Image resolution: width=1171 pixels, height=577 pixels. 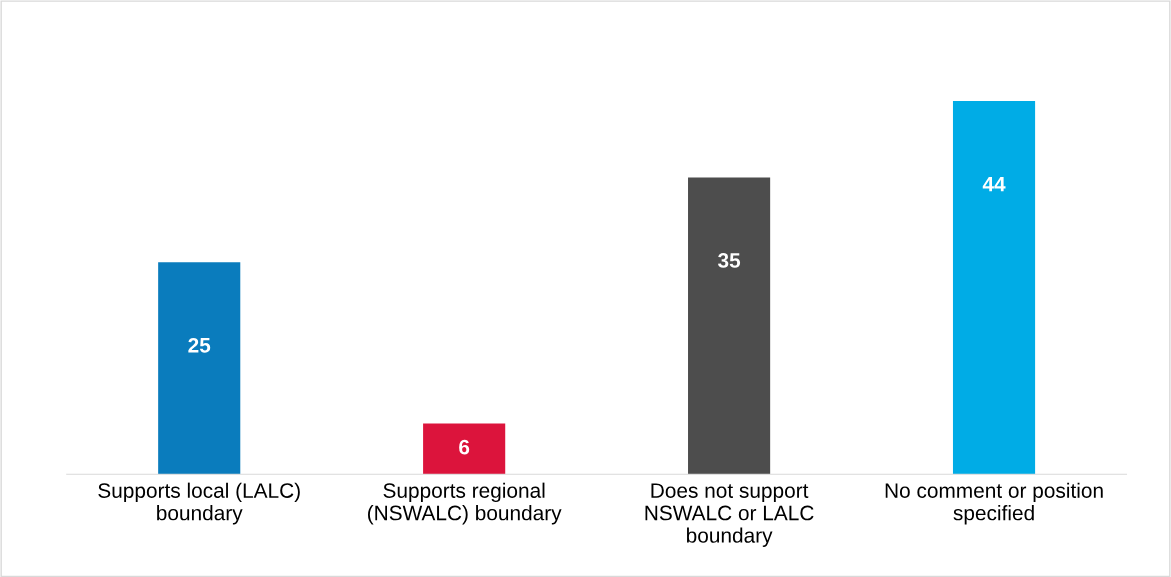 I want to click on data-label: 25, so click(x=199, y=345).